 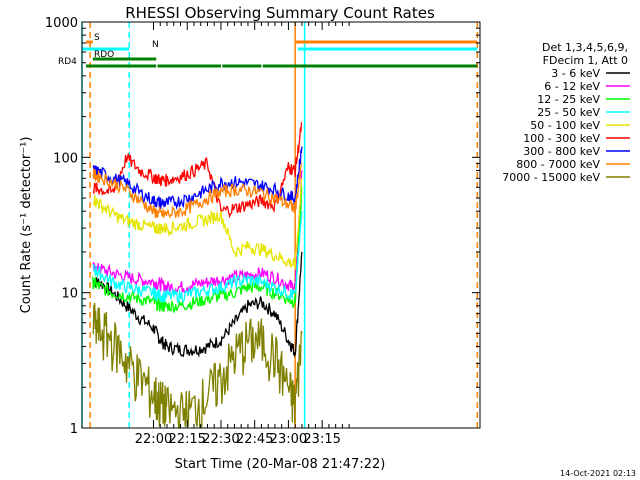 I want to click on y-tick-label-0: 1, so click(x=74, y=429).